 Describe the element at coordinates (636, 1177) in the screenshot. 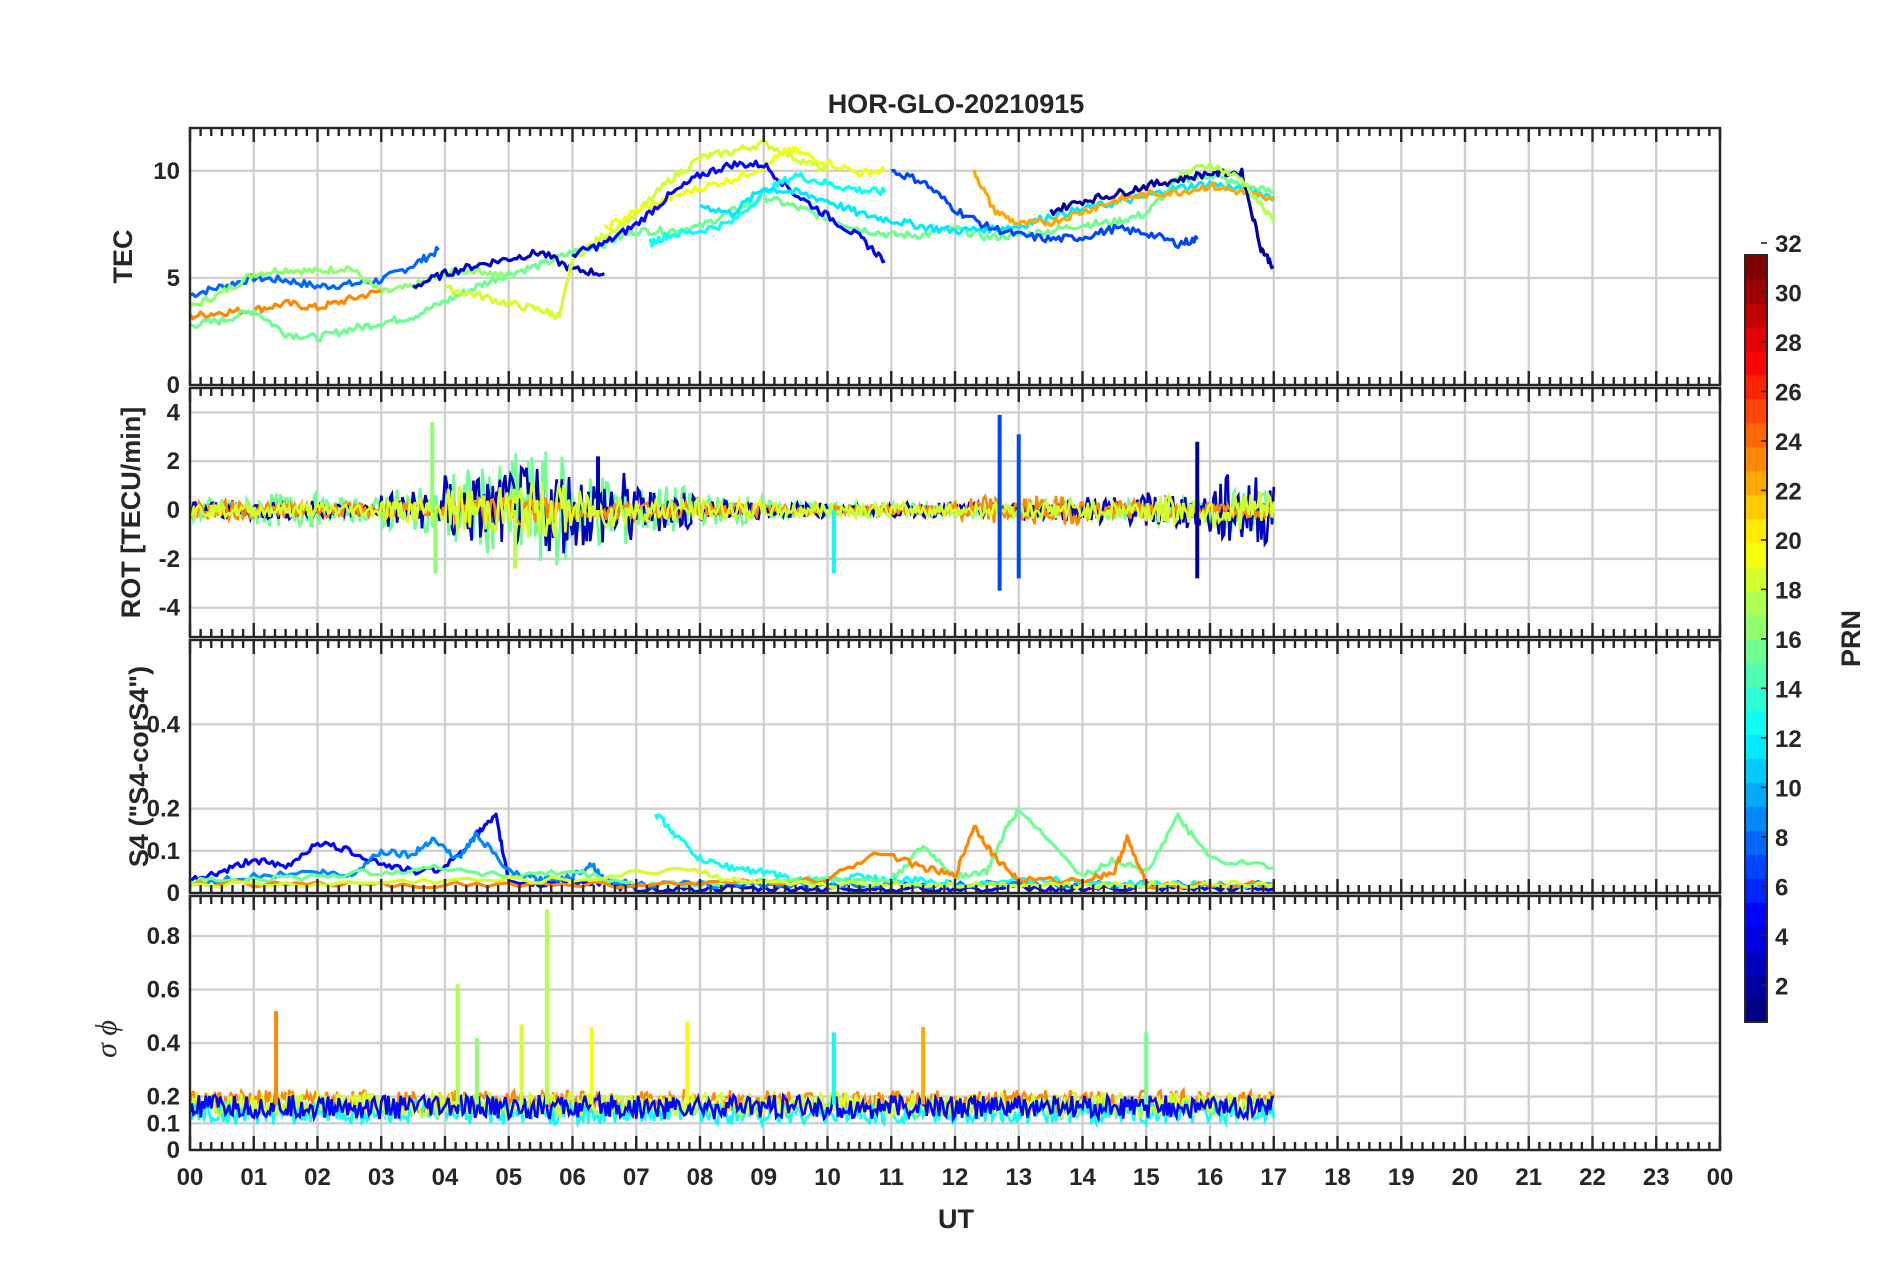

I see `x-tick-label: 07` at that location.